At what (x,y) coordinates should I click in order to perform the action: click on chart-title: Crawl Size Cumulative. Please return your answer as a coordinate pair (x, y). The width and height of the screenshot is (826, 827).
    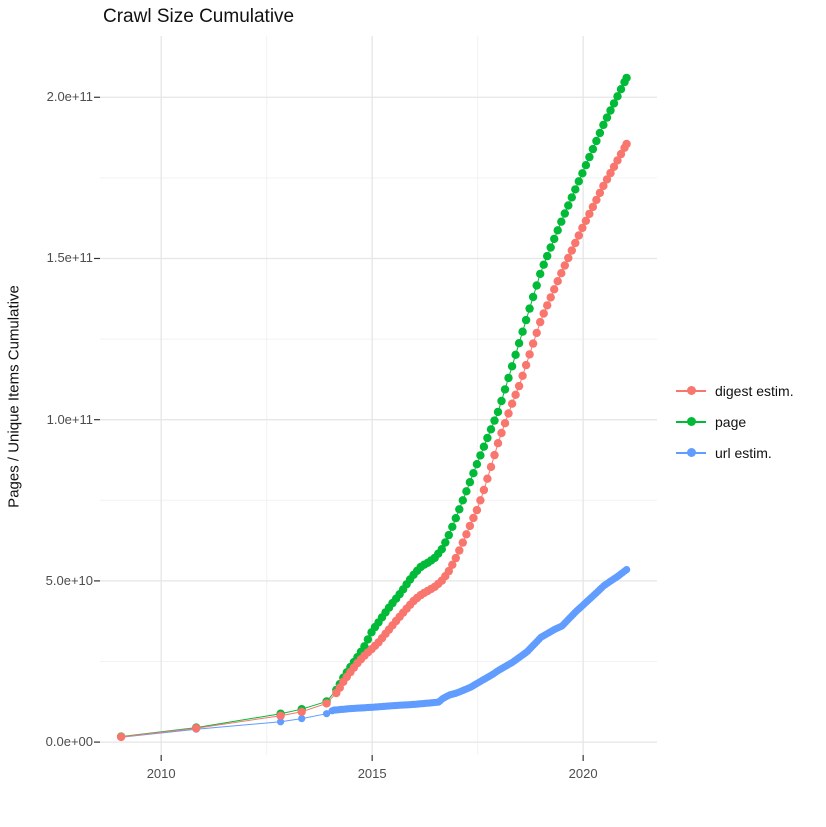
    Looking at the image, I should click on (199, 16).